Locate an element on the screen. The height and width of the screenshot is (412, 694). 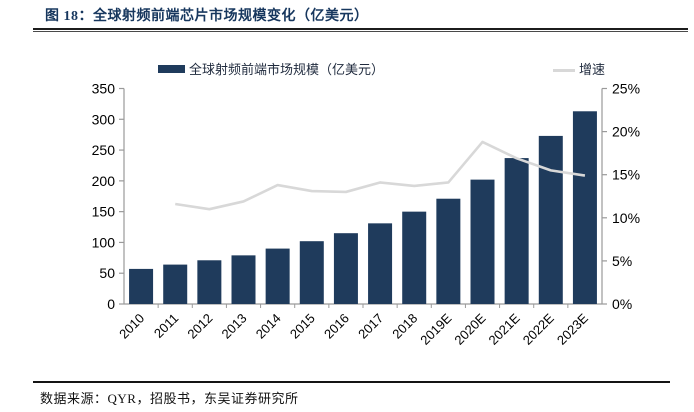
bar-2018 is located at coordinates (414, 257).